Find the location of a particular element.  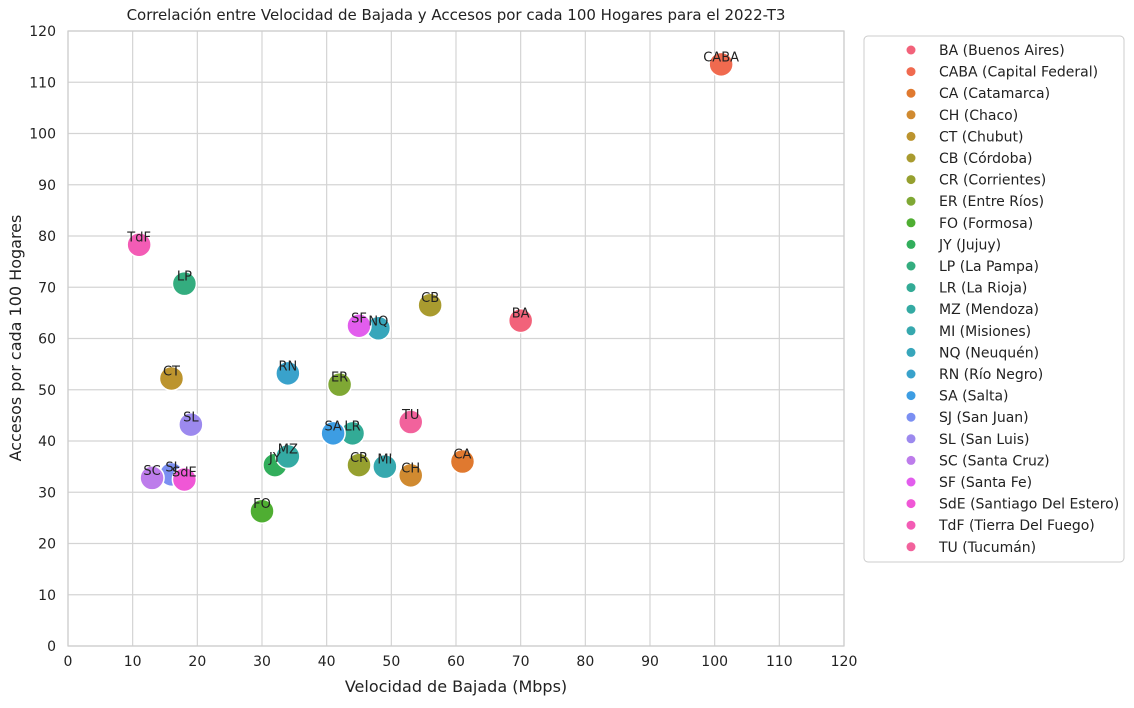

point-label-mi: MI is located at coordinates (384, 460).